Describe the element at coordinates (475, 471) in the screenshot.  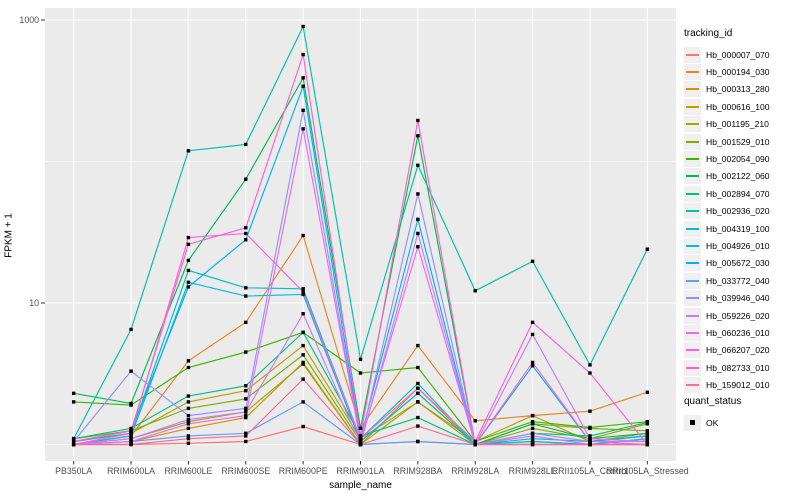
I see `x-tick-label: RRIM928LA` at that location.